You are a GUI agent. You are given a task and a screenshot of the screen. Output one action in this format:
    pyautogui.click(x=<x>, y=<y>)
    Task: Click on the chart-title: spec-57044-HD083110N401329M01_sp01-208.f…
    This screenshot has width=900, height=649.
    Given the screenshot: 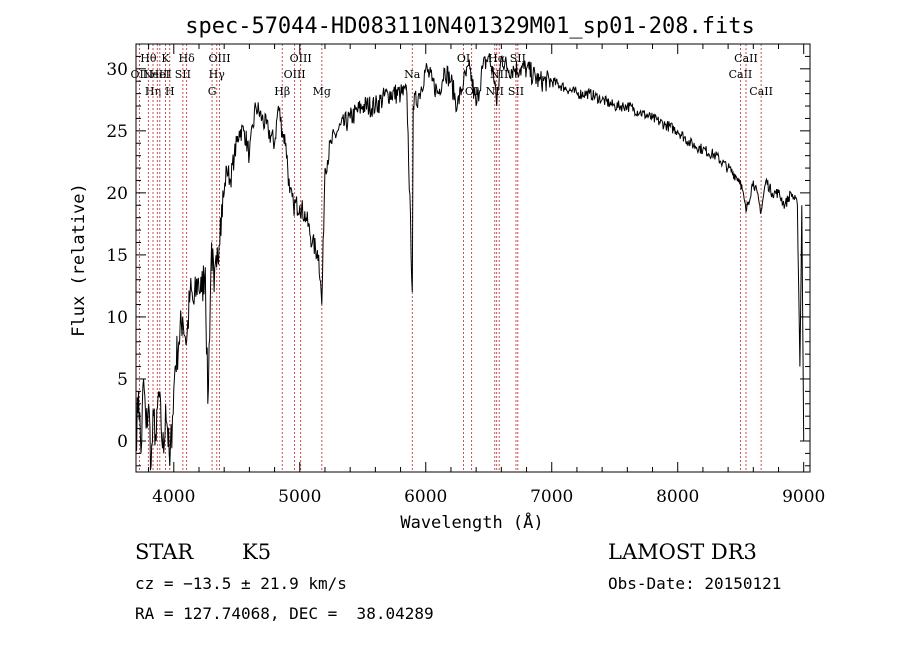 What is the action you would take?
    pyautogui.click(x=470, y=26)
    